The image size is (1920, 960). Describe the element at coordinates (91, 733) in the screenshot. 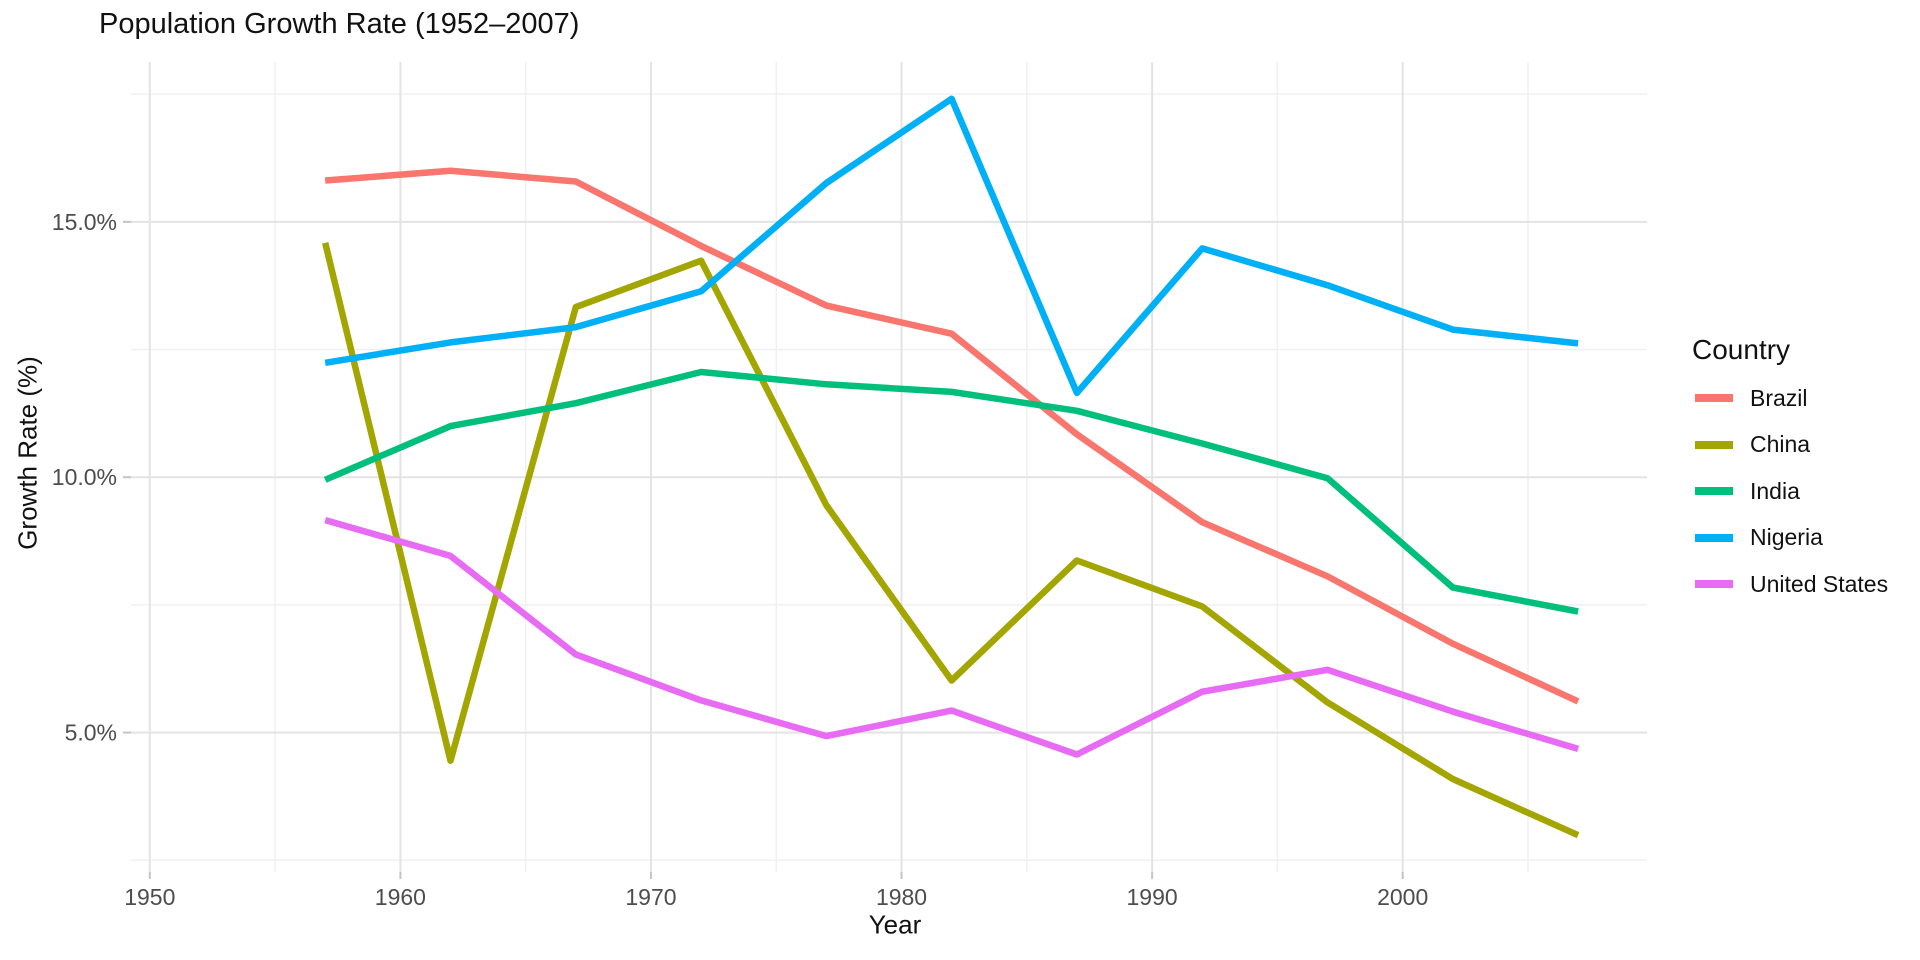

I see `y-tick-label: 5.0%` at that location.